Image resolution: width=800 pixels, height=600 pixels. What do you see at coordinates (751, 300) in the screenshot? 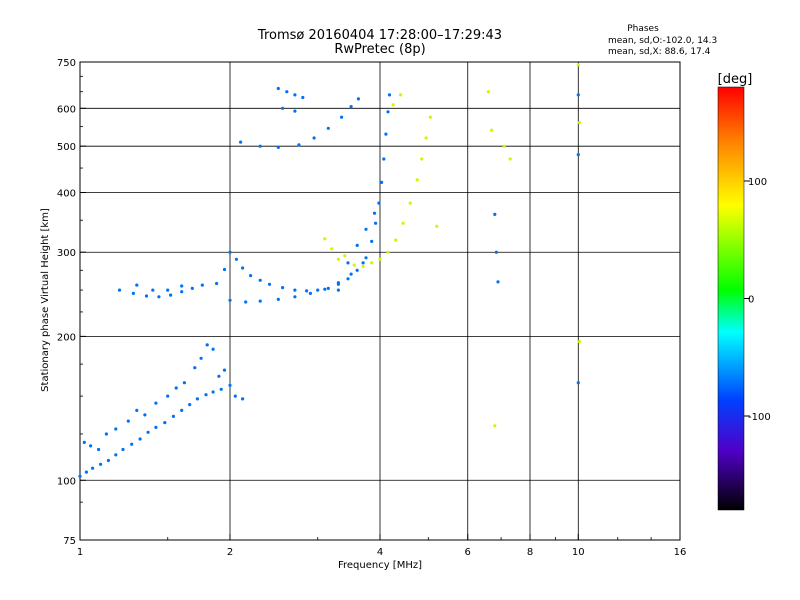
I see `colorbar-tick-label: 0` at bounding box center [751, 300].